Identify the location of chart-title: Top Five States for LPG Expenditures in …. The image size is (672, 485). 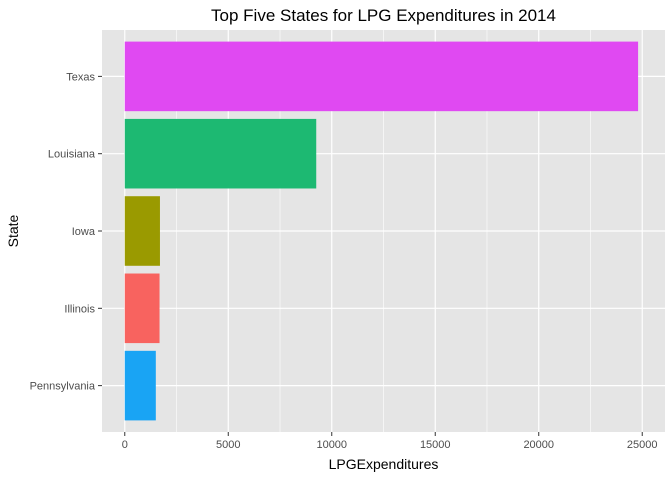
(383, 15).